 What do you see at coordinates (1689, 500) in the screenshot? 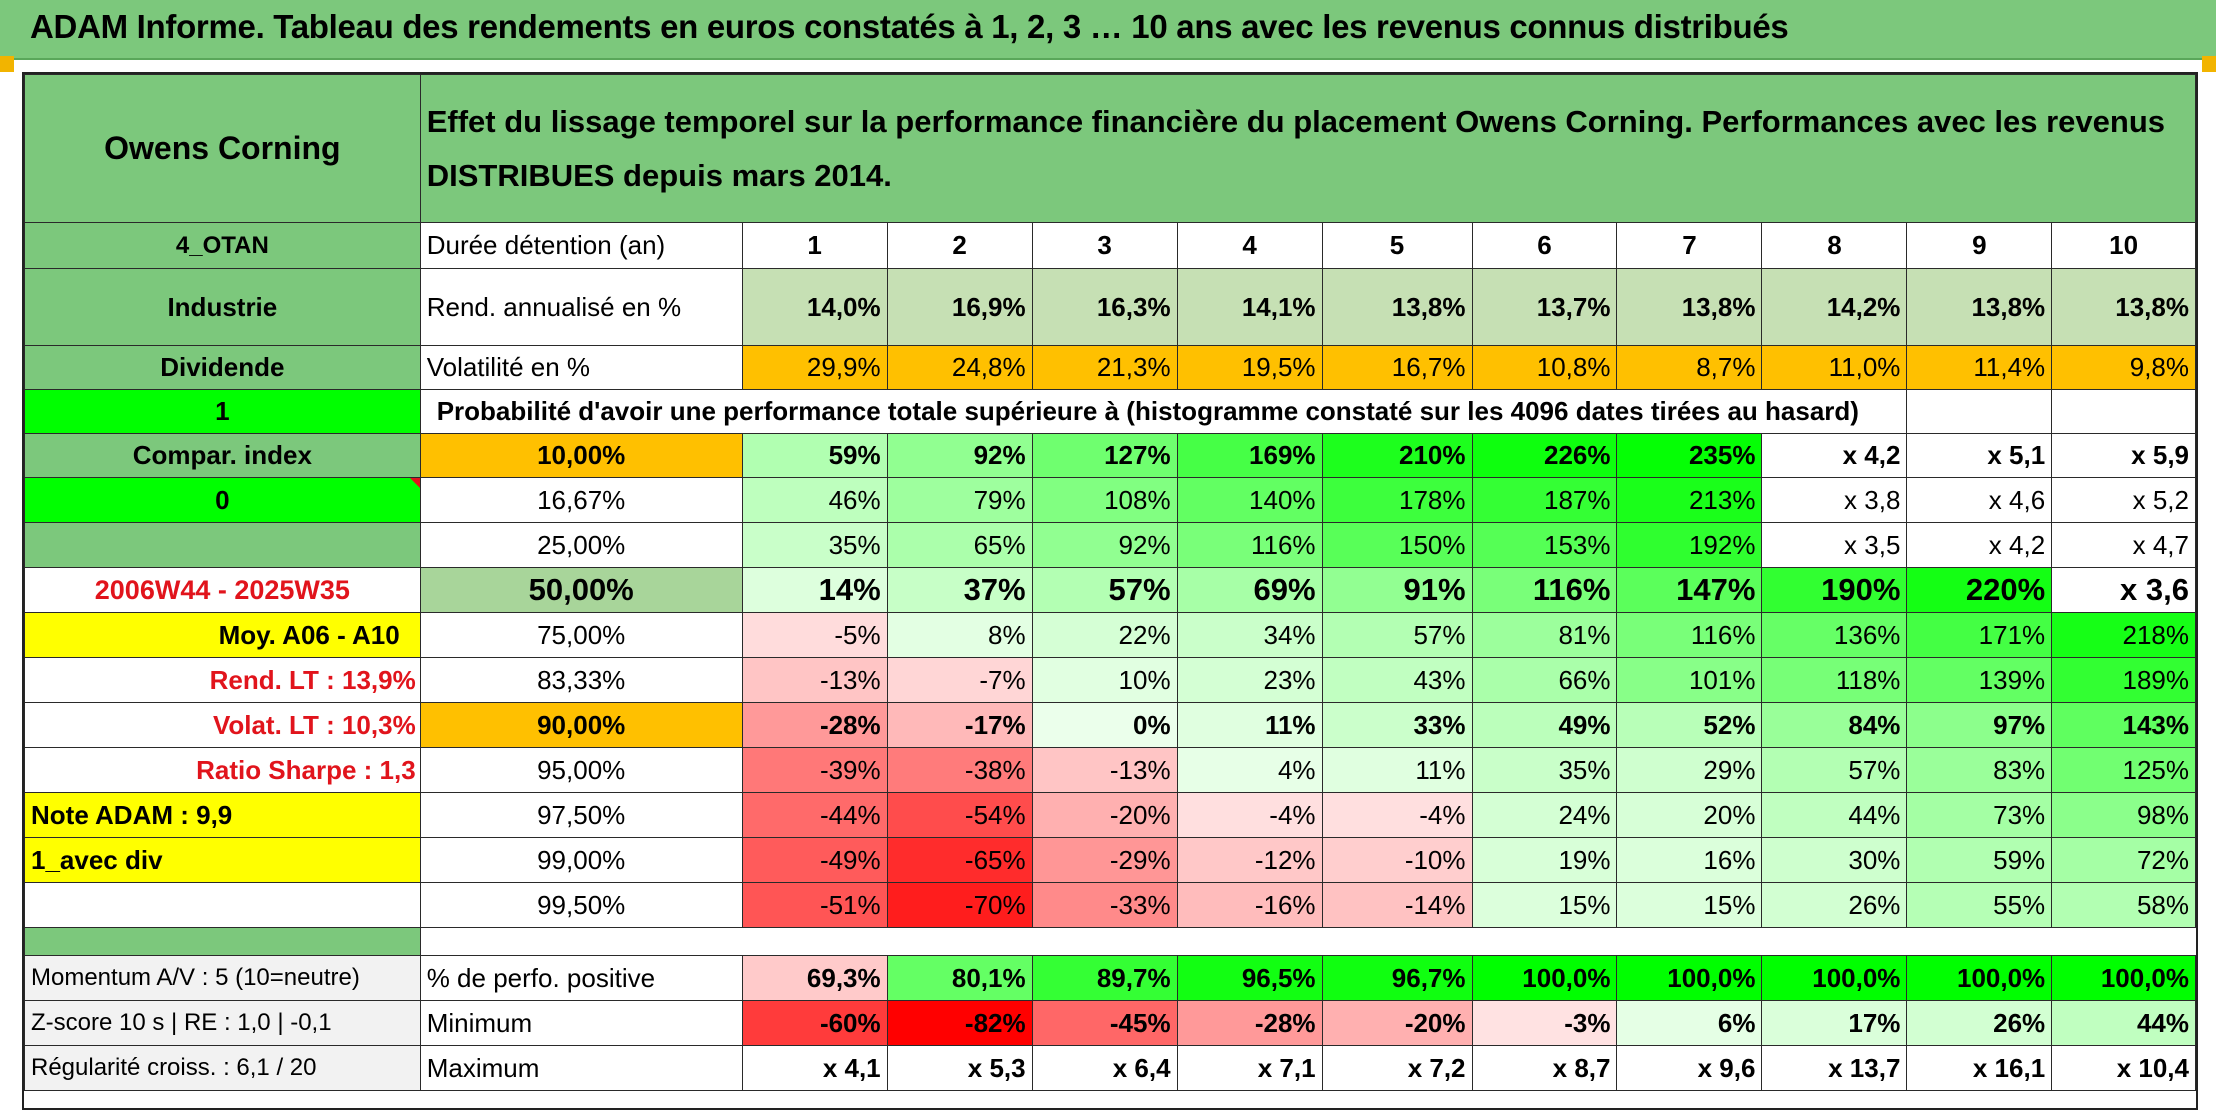
I see `quantile-cell: 213%` at bounding box center [1689, 500].